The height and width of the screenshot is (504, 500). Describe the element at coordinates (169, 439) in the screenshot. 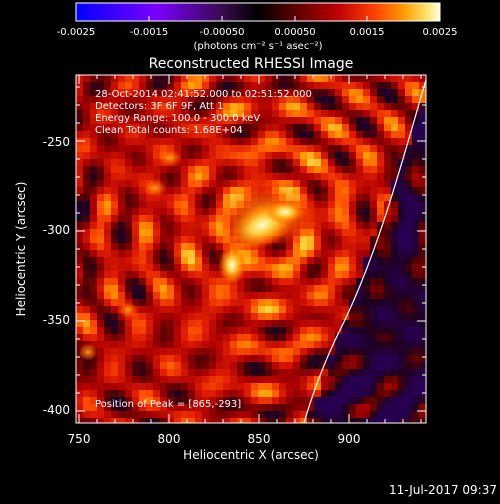

I see `x-tick-label: 800` at that location.